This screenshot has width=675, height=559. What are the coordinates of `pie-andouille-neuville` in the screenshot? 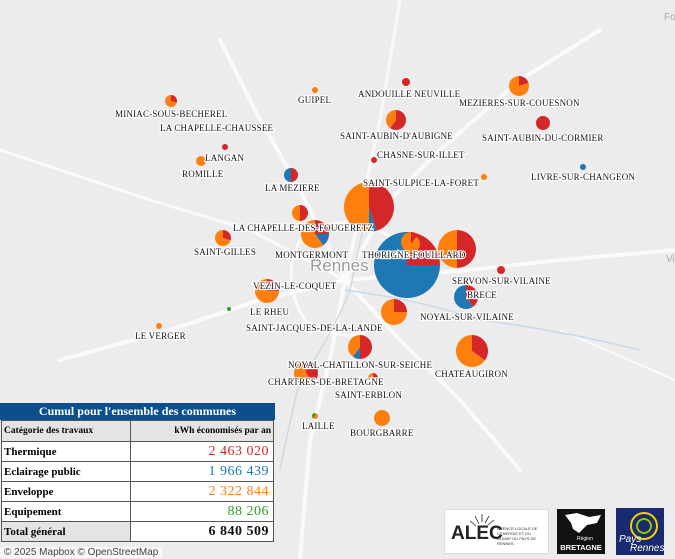 It's located at (406, 82).